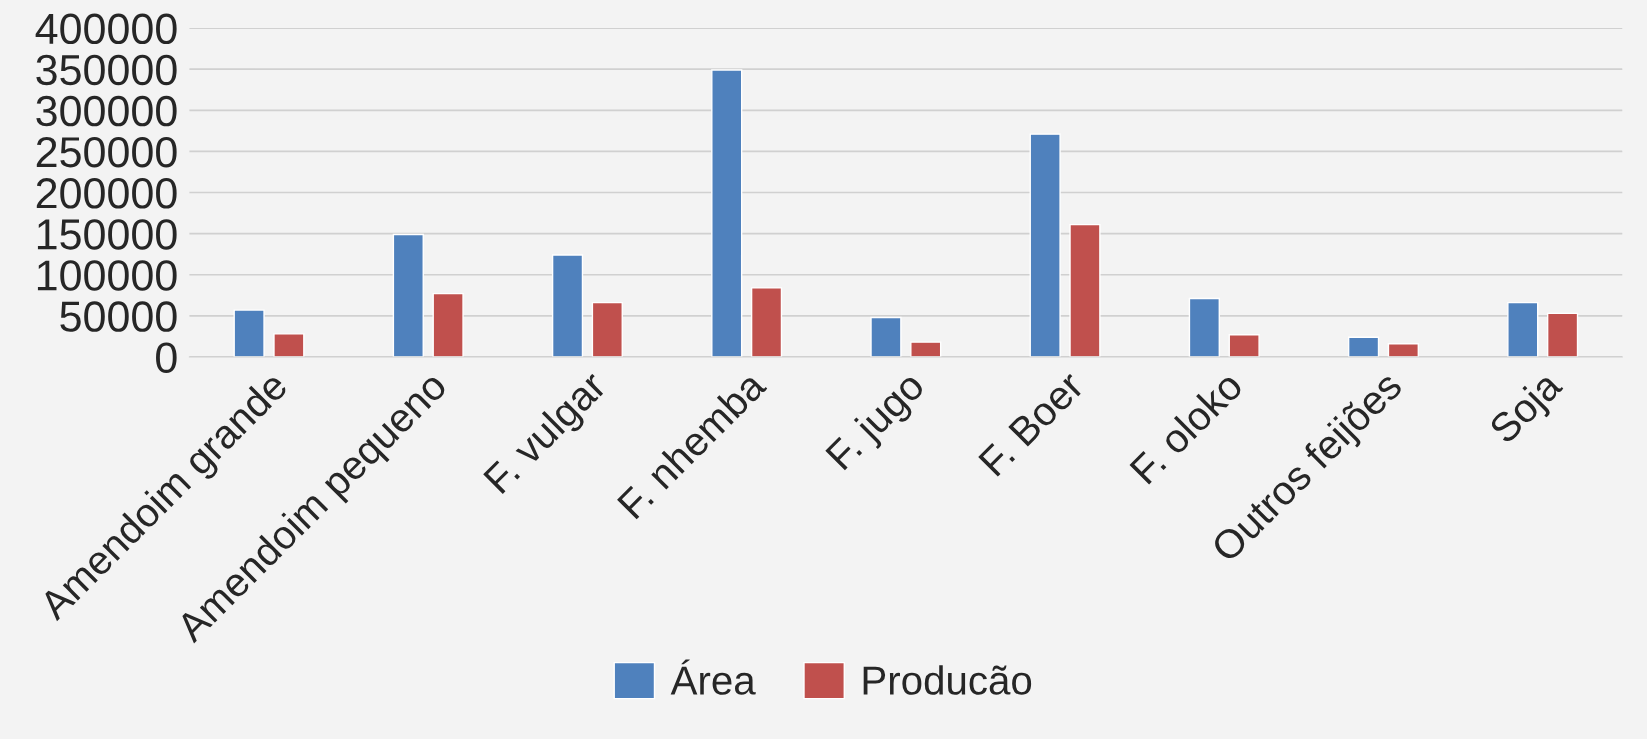 This screenshot has width=1647, height=739. I want to click on legend-label: Área, so click(713, 677).